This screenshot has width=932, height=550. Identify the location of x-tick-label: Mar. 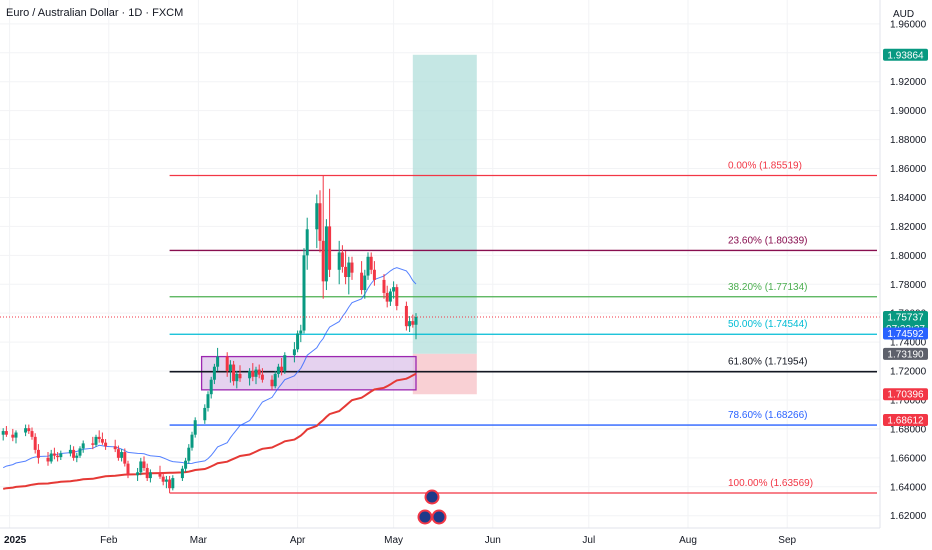
(199, 540).